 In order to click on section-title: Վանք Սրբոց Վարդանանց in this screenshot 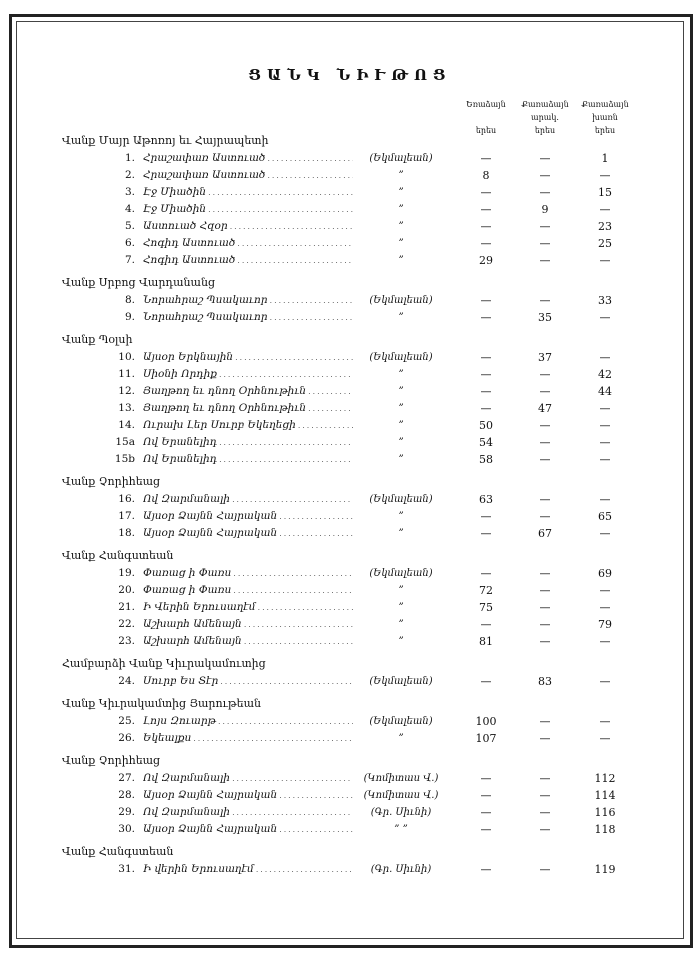, I will do `click(139, 282)`.